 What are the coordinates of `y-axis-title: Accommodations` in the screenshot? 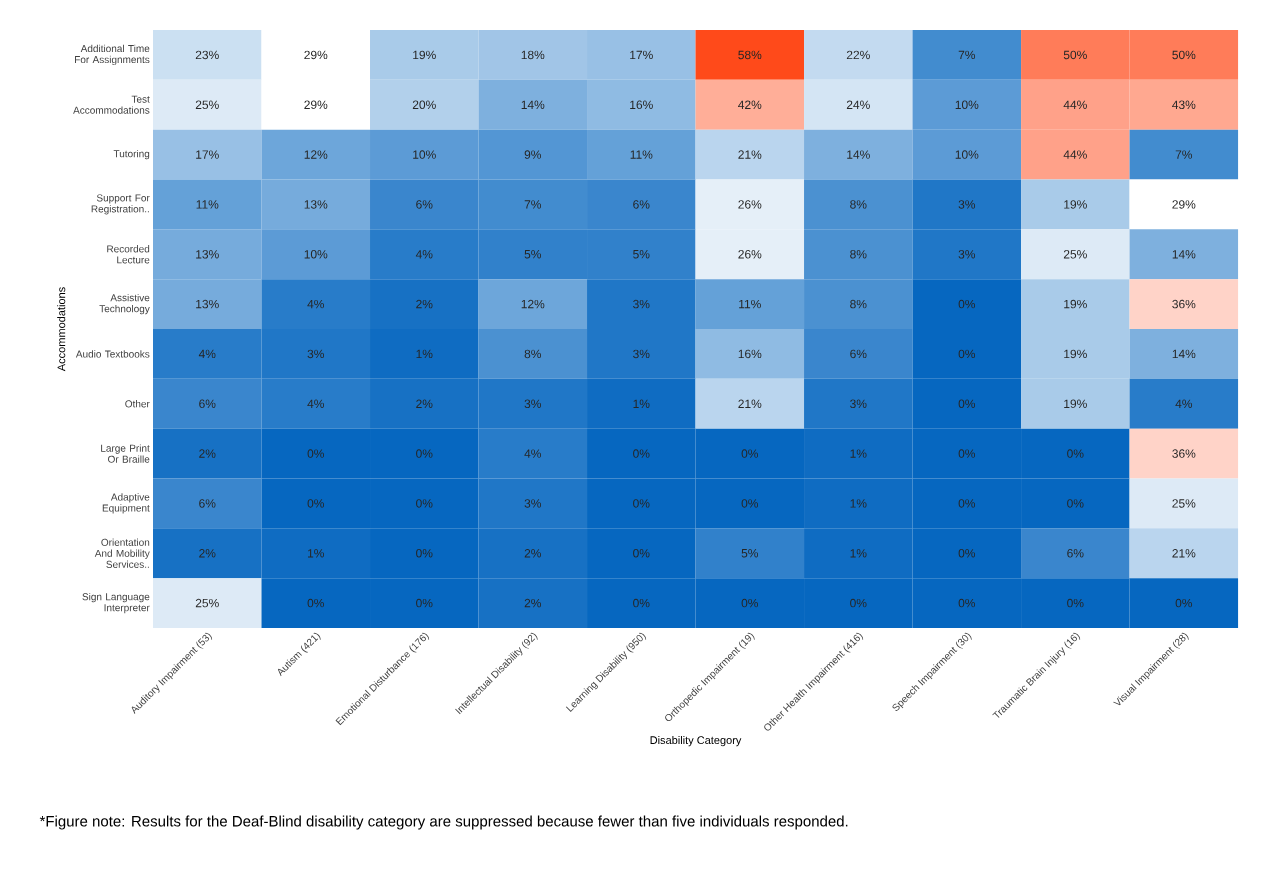 It's located at (61, 329).